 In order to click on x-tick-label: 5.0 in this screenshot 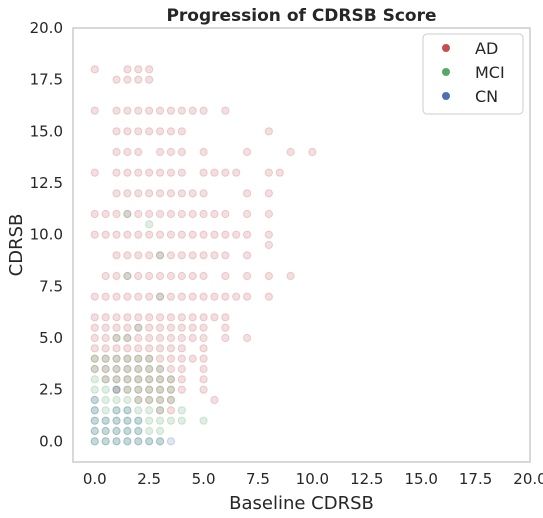, I will do `click(204, 479)`.